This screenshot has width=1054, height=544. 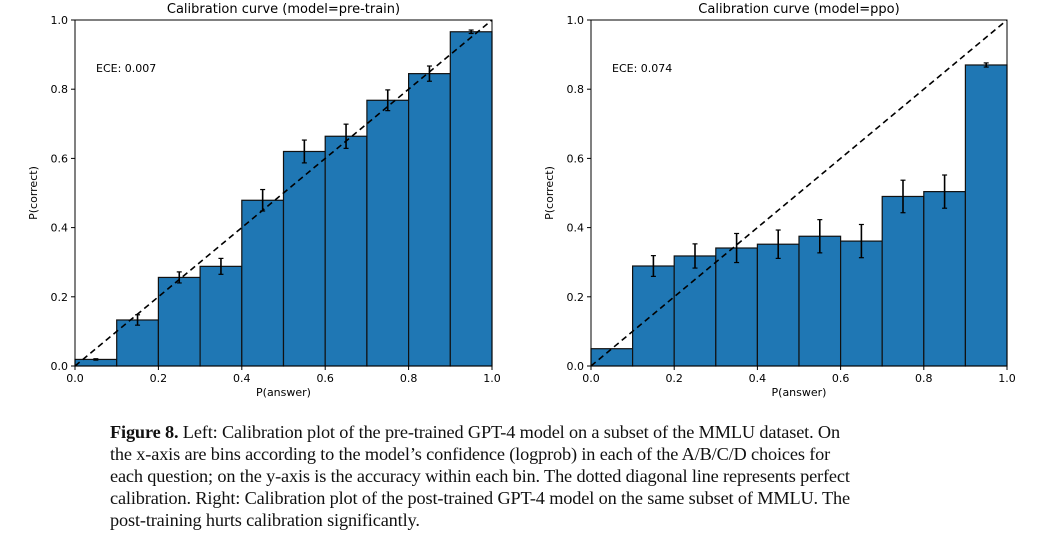 I want to click on ece-annotation: ECE: 0.007, so click(x=126, y=68).